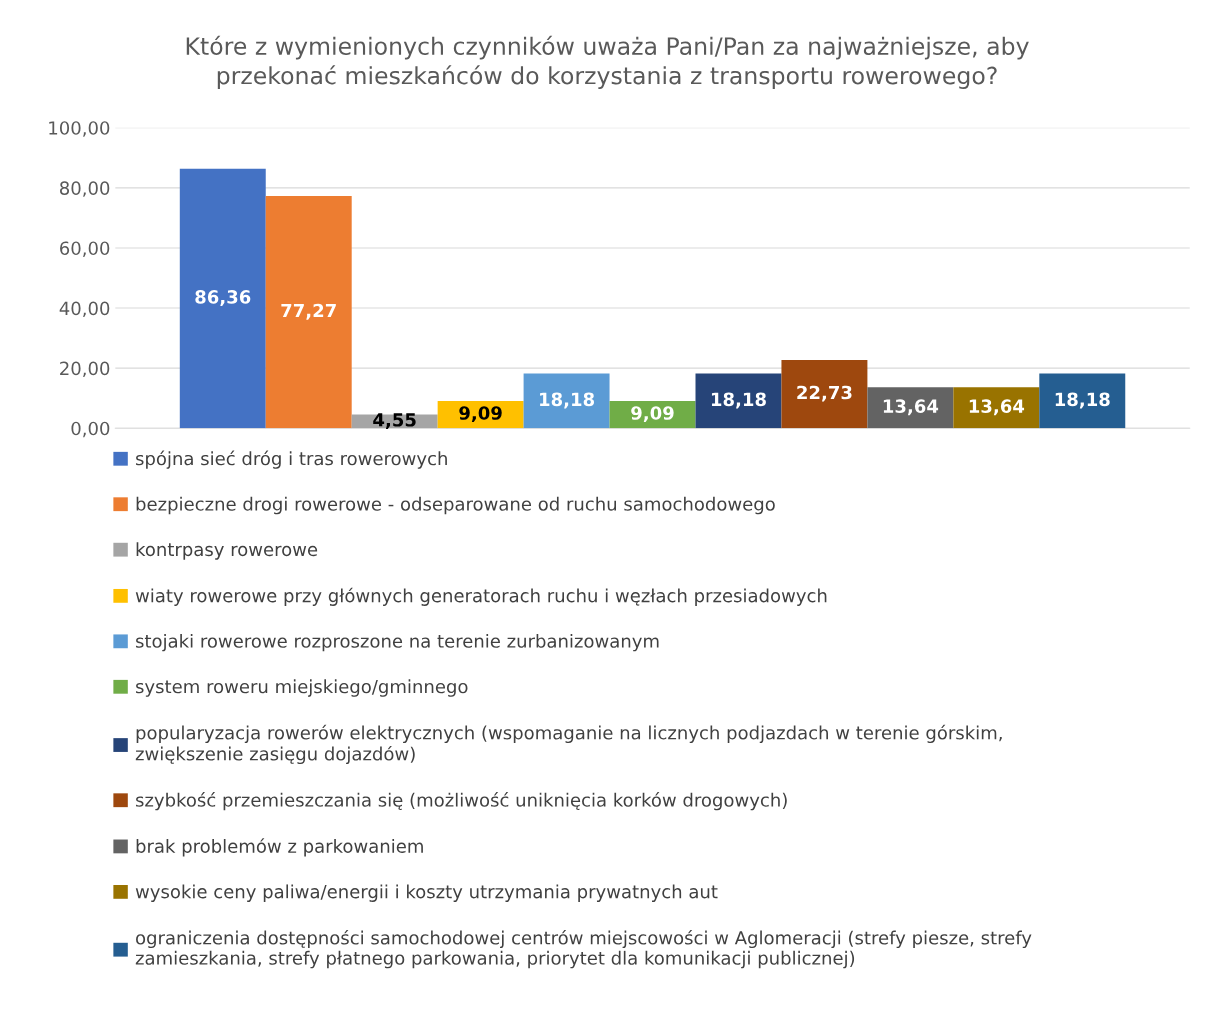 This screenshot has height=1022, width=1214. What do you see at coordinates (85, 189) in the screenshot?
I see `y-tick-label: 80,00` at bounding box center [85, 189].